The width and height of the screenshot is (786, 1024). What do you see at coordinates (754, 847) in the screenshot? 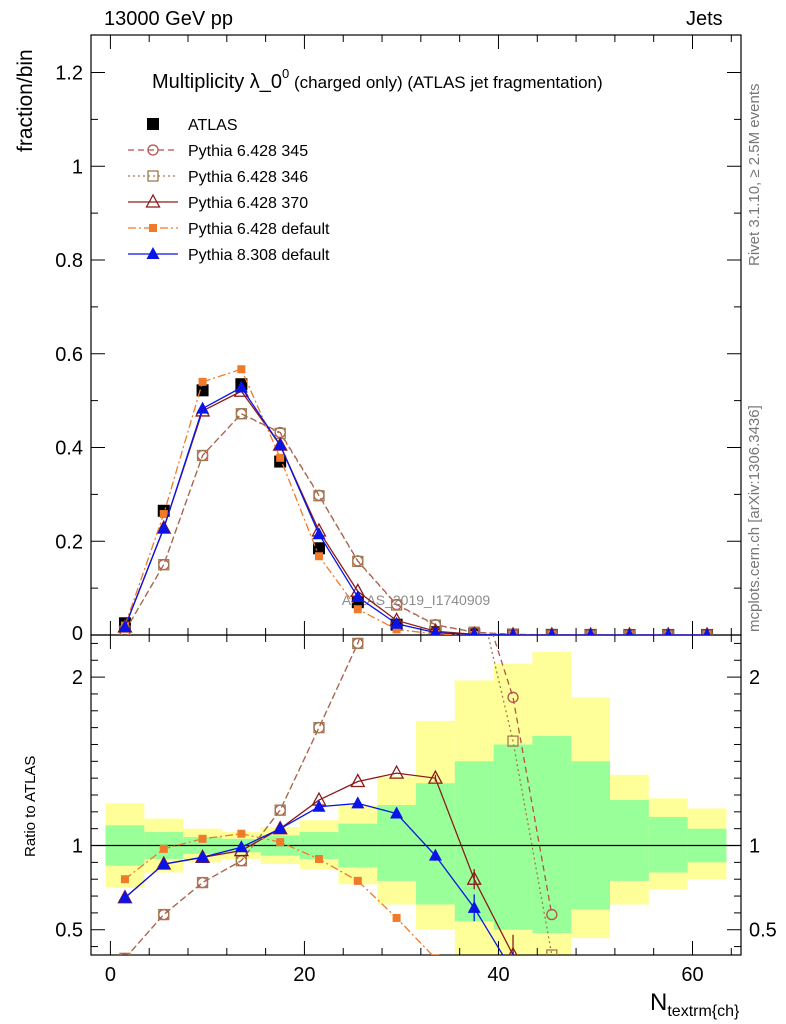
I see `ratio-ytick-label-right: 1` at bounding box center [754, 847].